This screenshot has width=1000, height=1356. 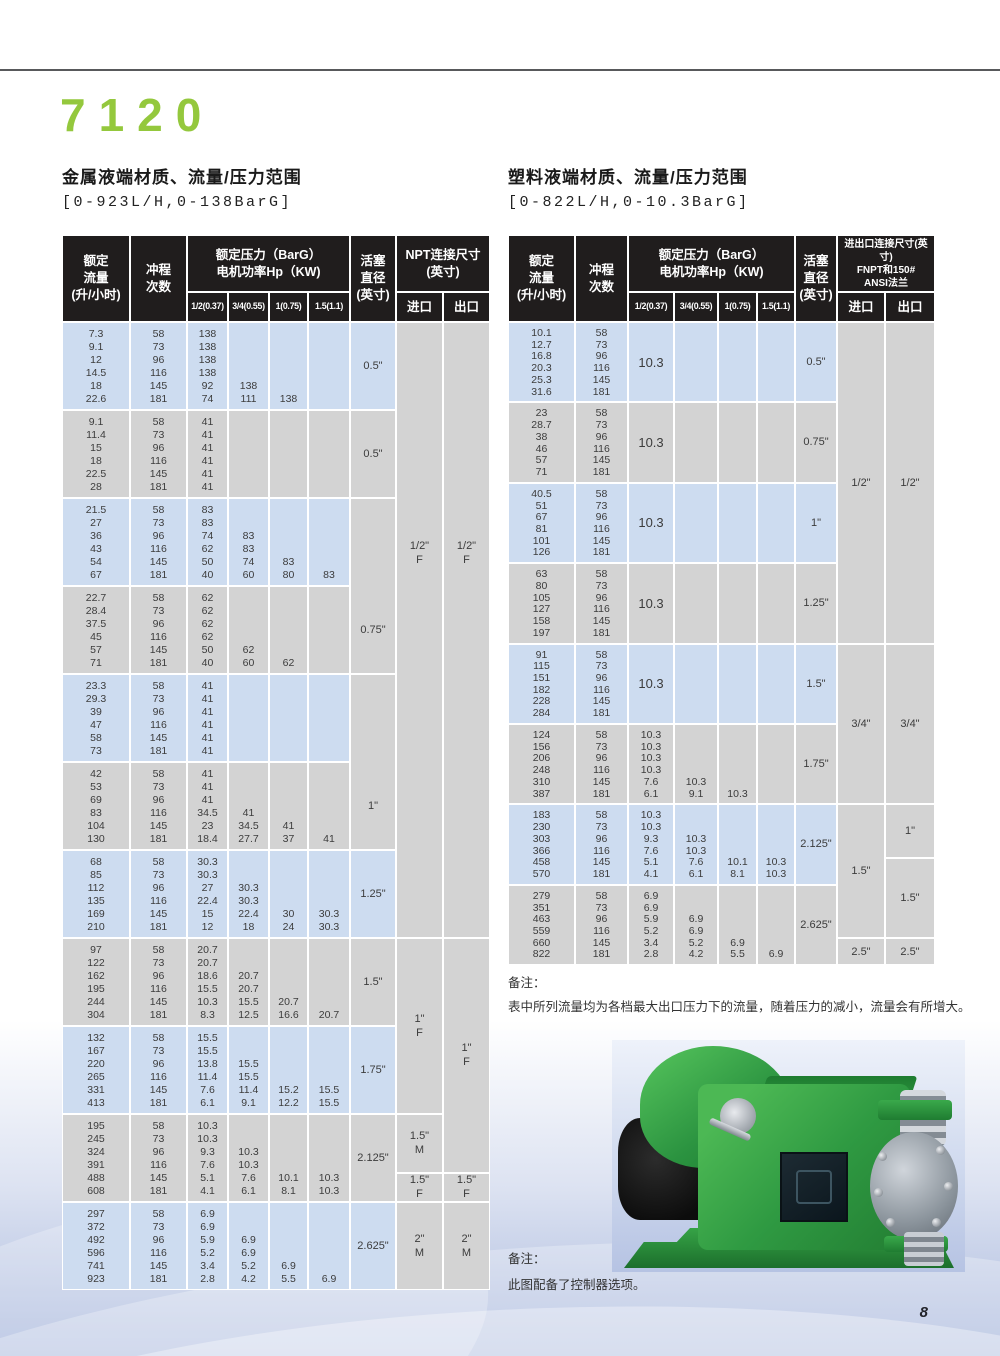 I want to click on pressure-values-cell: 10.1 8.1, so click(x=288, y=1158).